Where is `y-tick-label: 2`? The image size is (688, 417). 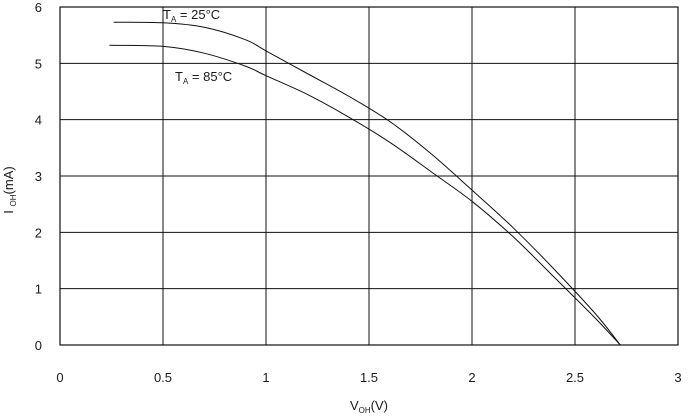 y-tick-label: 2 is located at coordinates (38, 232).